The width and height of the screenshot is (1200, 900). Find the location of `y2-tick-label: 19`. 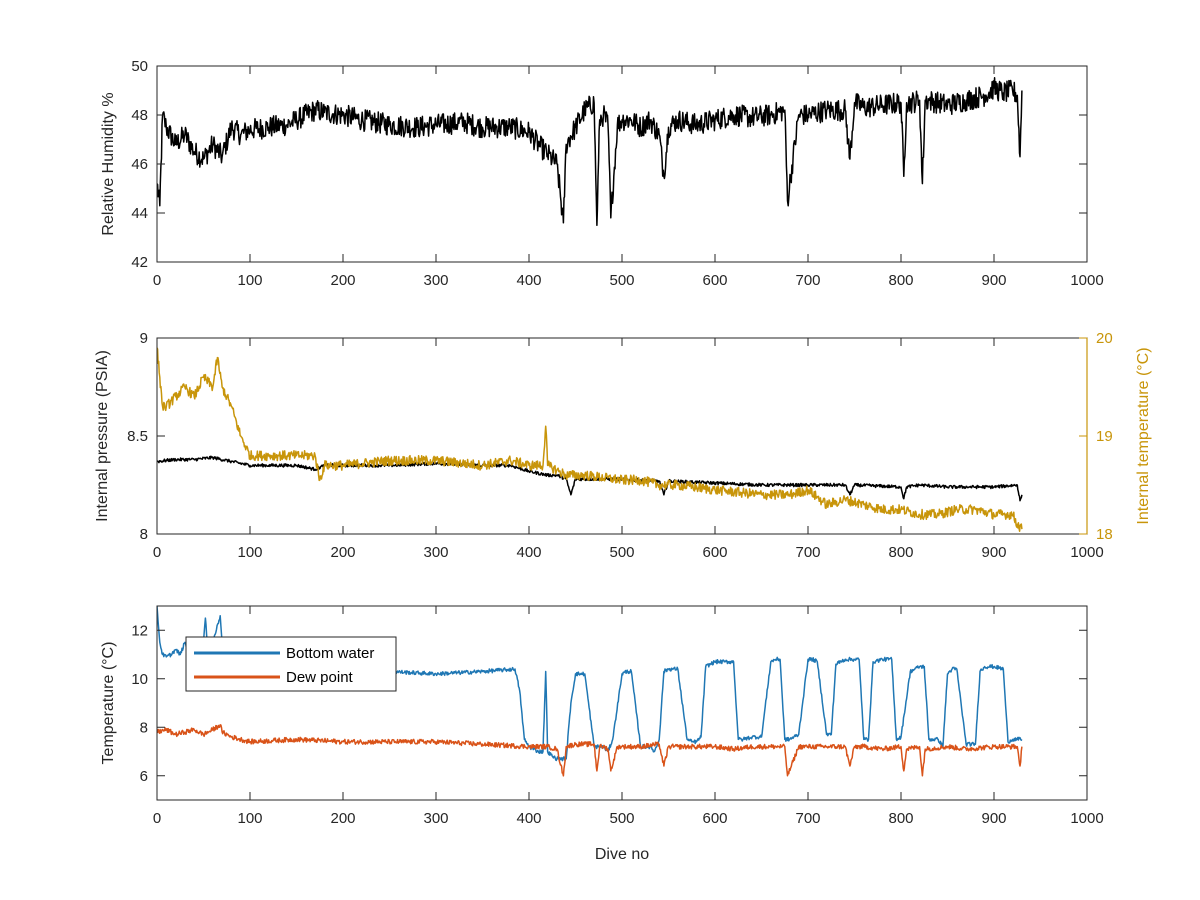

y2-tick-label: 19 is located at coordinates (1104, 436).